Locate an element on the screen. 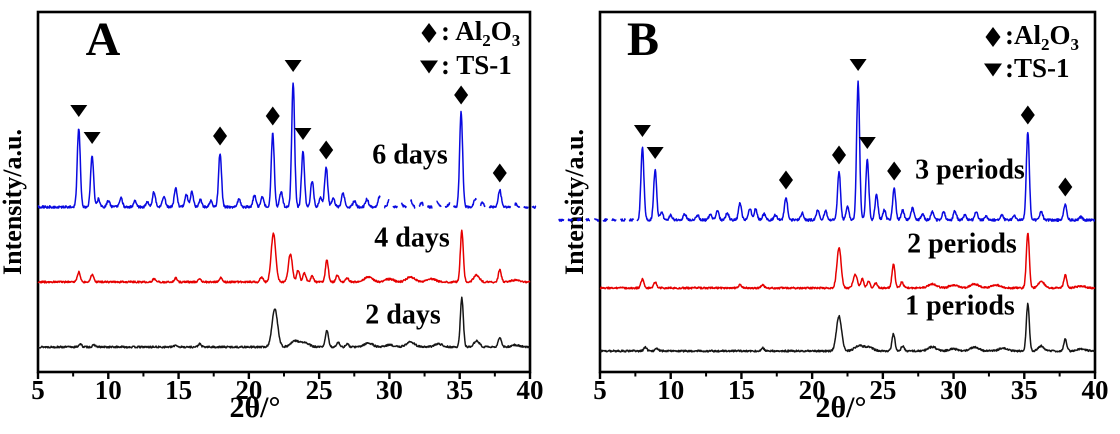 Image resolution: width=1120 pixels, height=434 pixels. legend-label-al2o3: : Al2O3 is located at coordinates (480, 33).